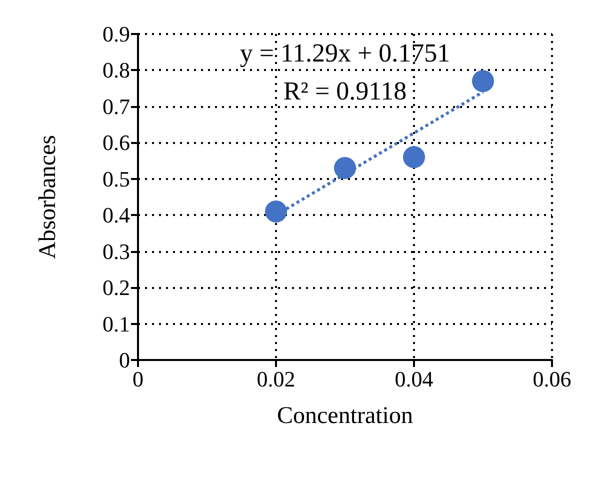  What do you see at coordinates (116, 143) in the screenshot?
I see `y-tick-label: 0.6` at bounding box center [116, 143].